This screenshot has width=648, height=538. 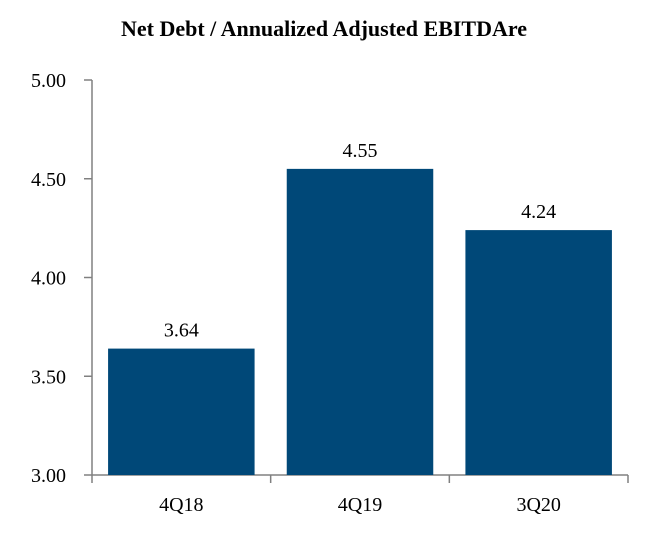 I want to click on y-tick-label: 3.50, so click(x=48, y=377).